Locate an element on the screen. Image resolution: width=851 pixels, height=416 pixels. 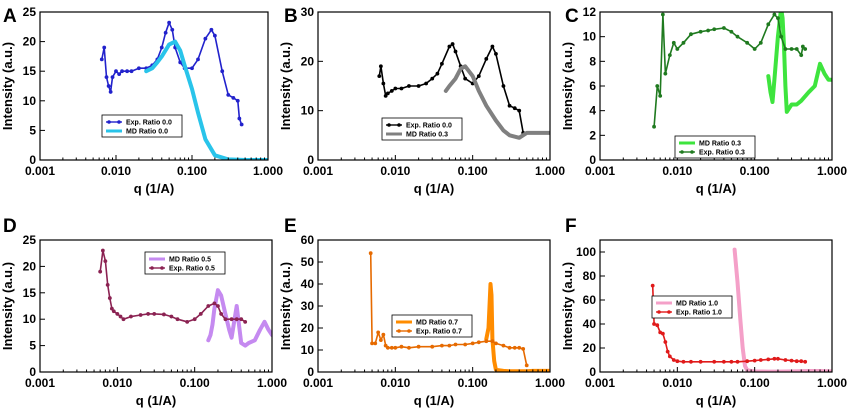
legend-label: Exp. Ratio 0.7 is located at coordinates (439, 332).